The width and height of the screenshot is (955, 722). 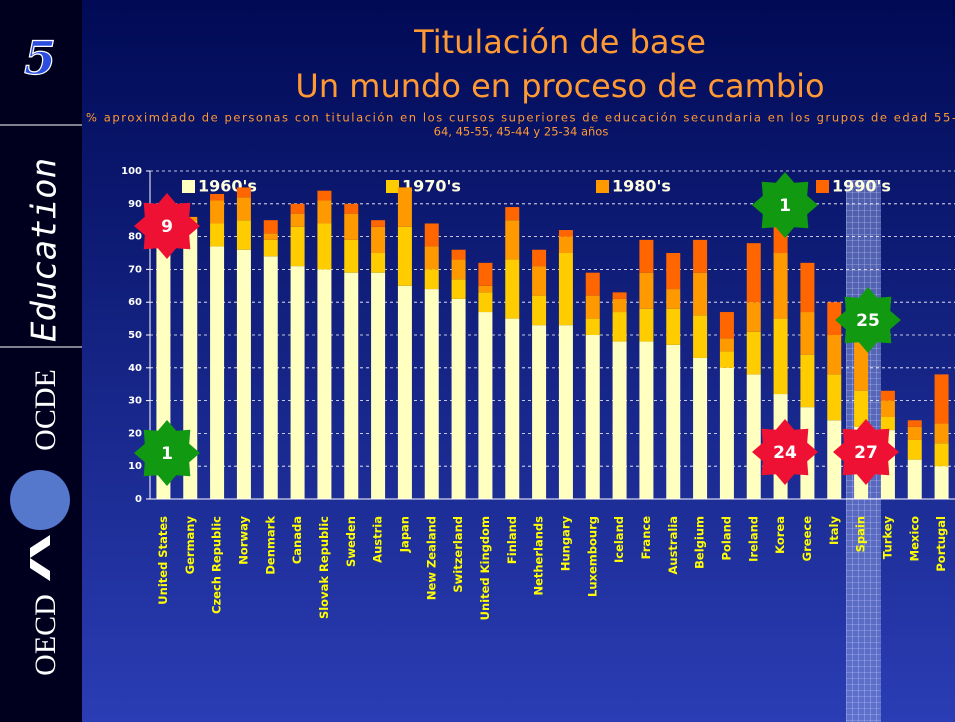 What do you see at coordinates (619, 539) in the screenshot?
I see `x-tick-label: Iceland` at bounding box center [619, 539].